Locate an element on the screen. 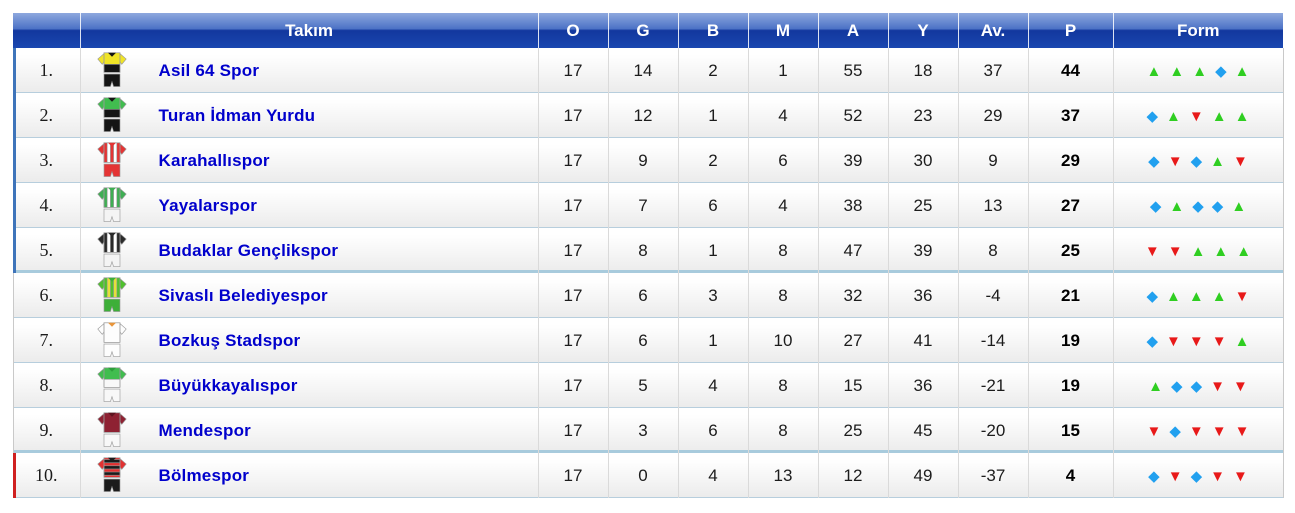  team-link: Mendespor is located at coordinates (204, 430).